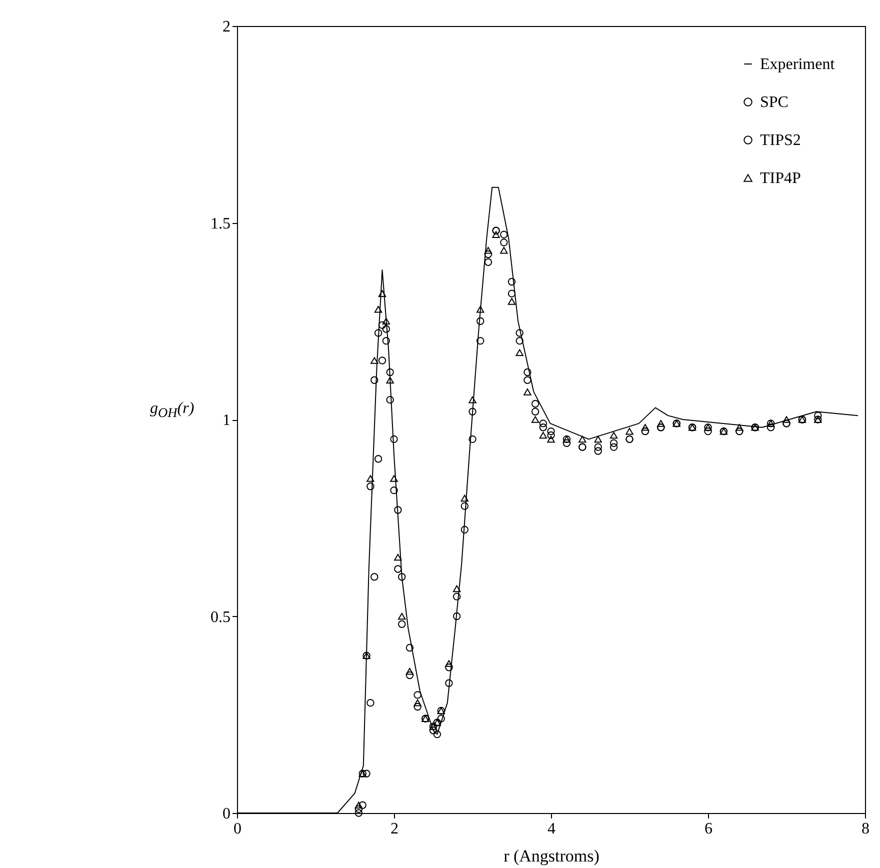 This screenshot has width=880, height=868. What do you see at coordinates (866, 829) in the screenshot?
I see `x-tick-label: 8` at bounding box center [866, 829].